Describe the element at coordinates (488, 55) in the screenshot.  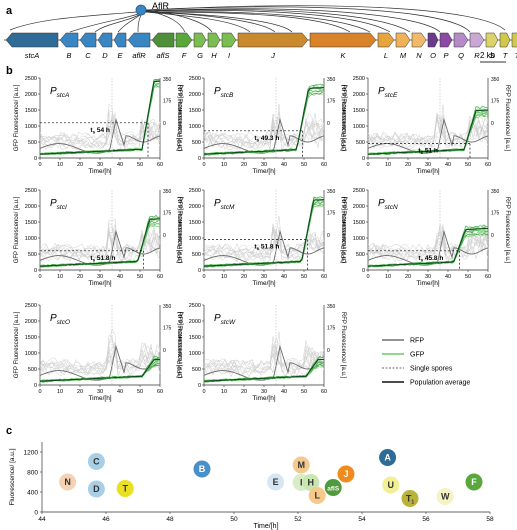
I see `scale-bar-label: 2 kb` at that location.